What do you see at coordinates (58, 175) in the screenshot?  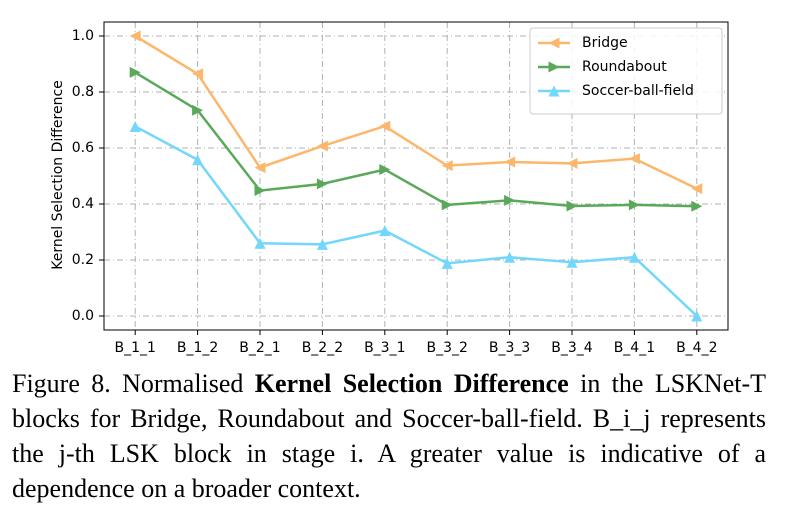 I see `y-axis-label: Kernel Selection Difference` at bounding box center [58, 175].